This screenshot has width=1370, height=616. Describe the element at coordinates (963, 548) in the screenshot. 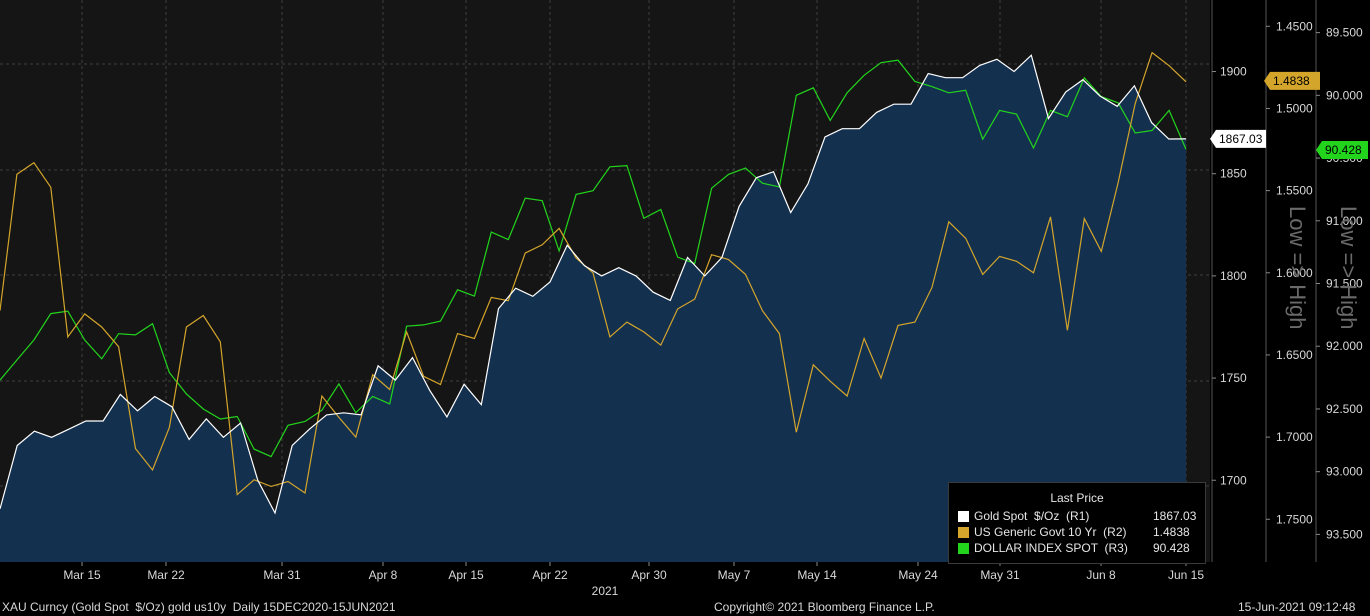

I see `legend-swatch-dxy` at that location.